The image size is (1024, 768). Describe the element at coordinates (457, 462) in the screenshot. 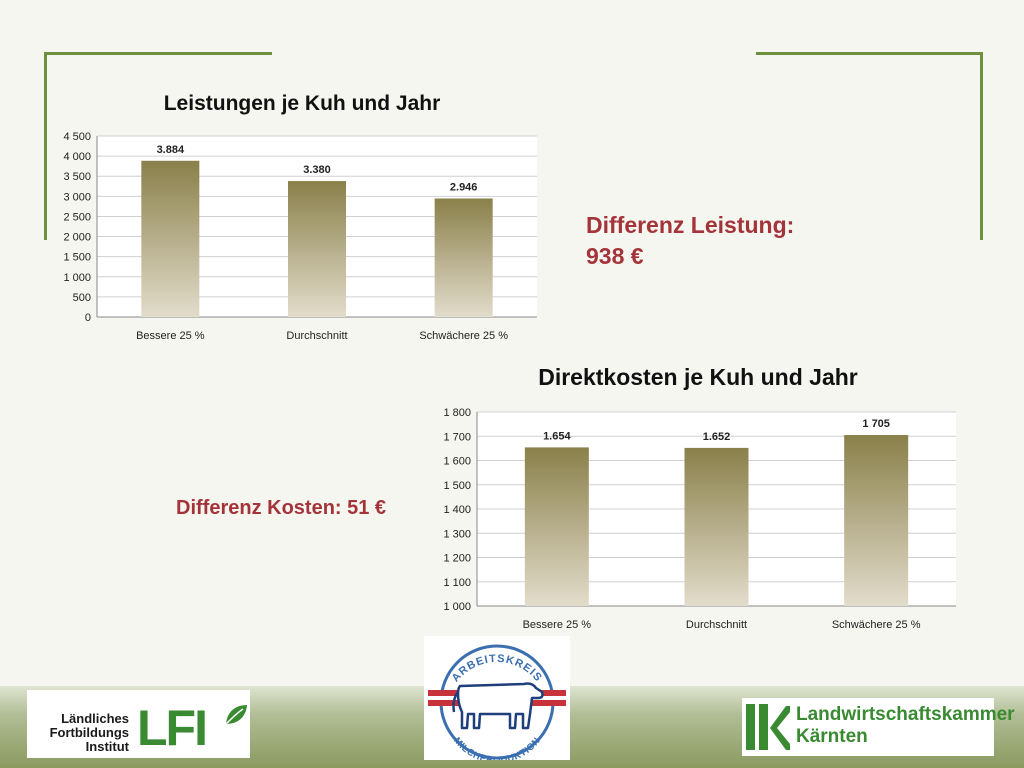

I see `y-tick-label: 1 600` at that location.